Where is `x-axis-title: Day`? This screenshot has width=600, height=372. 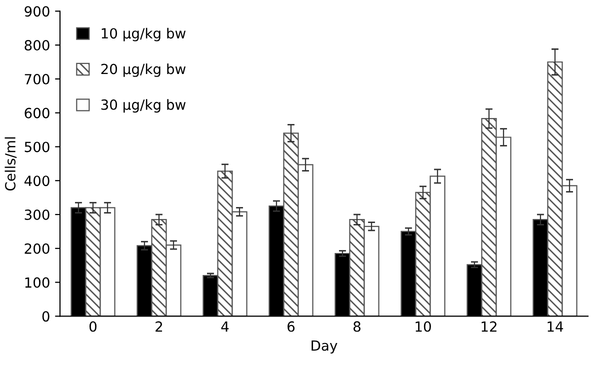
x-axis-title: Day is located at coordinates (325, 347).